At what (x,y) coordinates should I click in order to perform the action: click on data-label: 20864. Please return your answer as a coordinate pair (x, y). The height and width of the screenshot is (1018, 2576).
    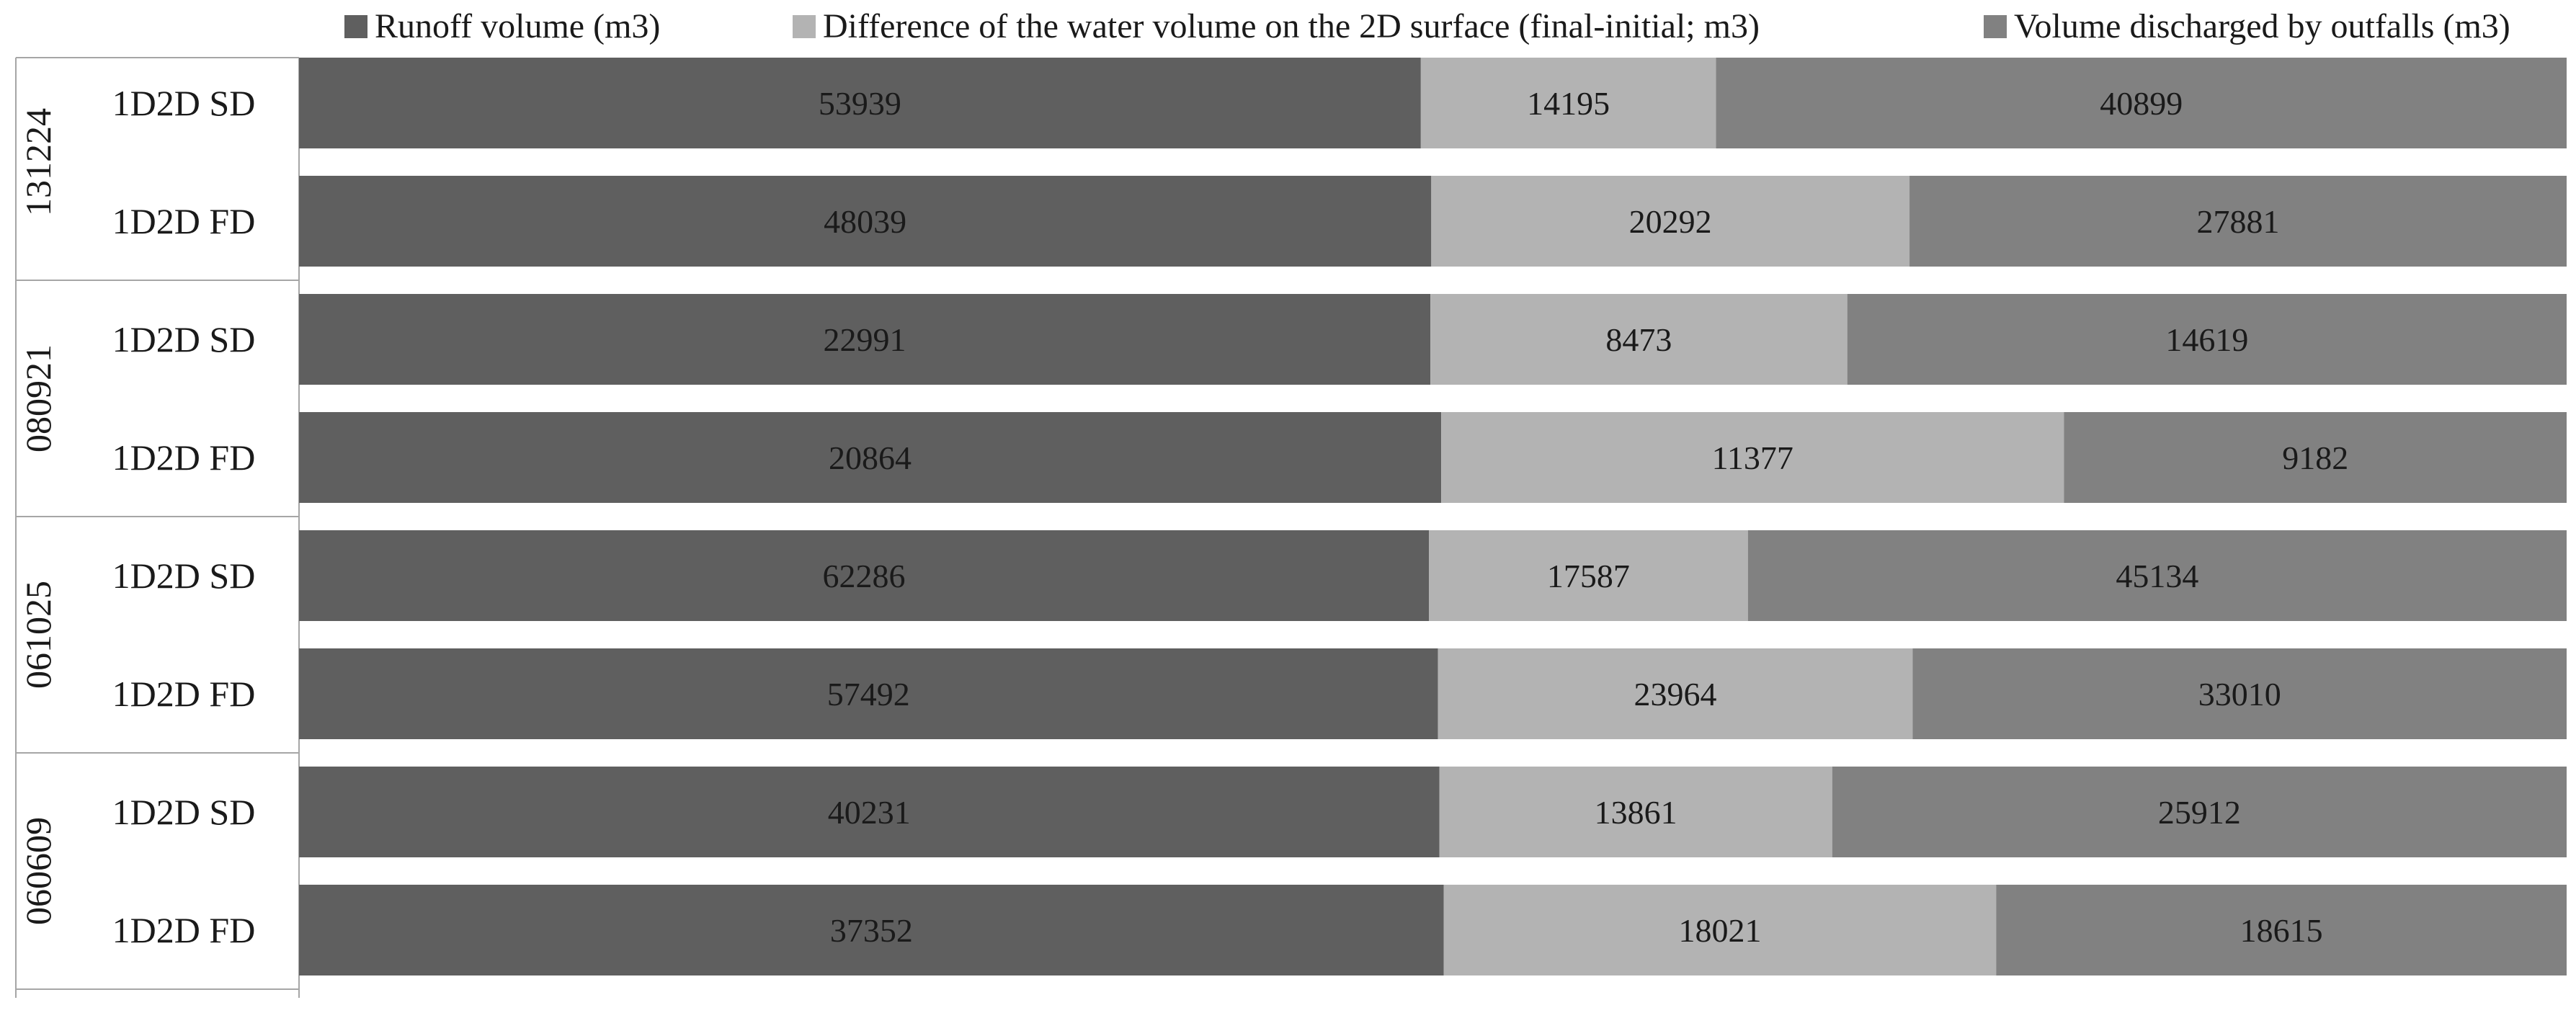
    Looking at the image, I should click on (870, 457).